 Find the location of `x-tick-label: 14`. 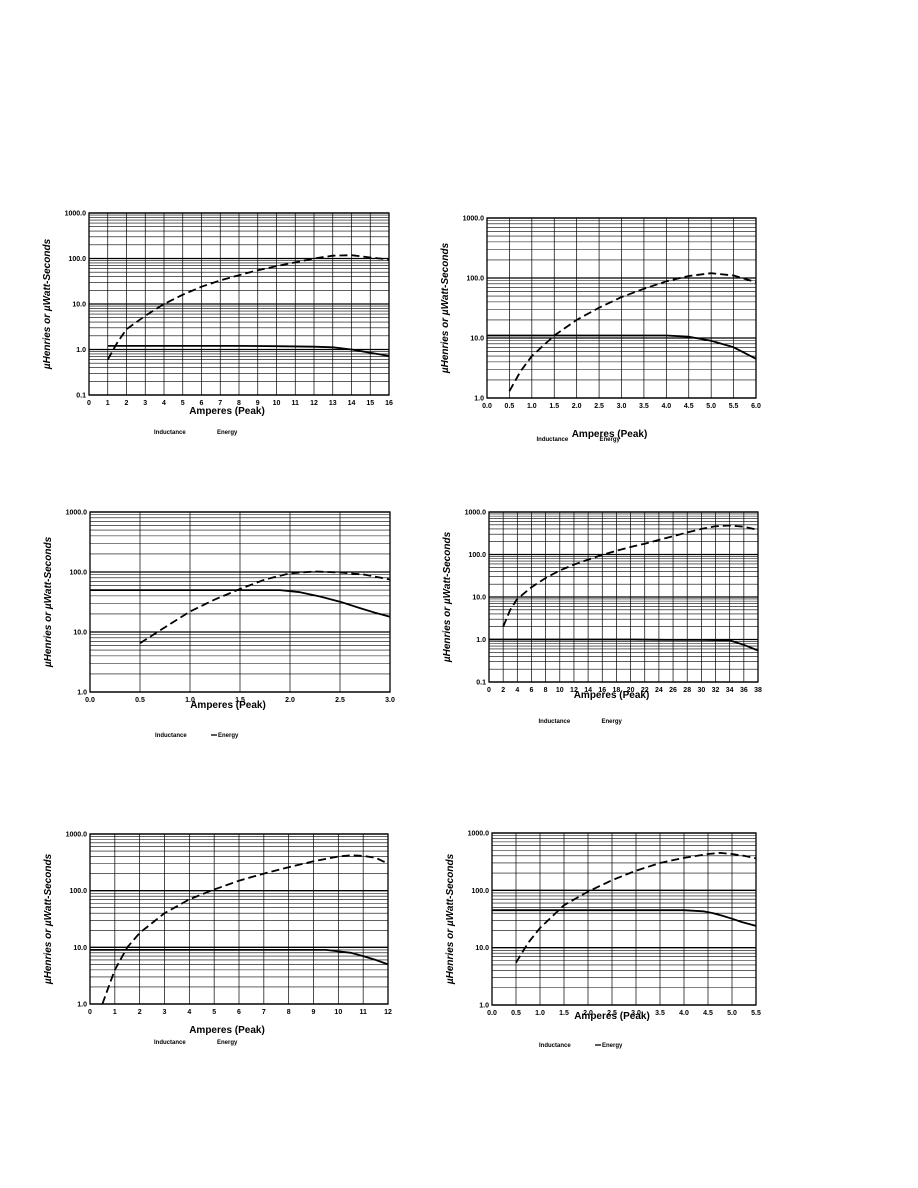

x-tick-label: 14 is located at coordinates (588, 690).